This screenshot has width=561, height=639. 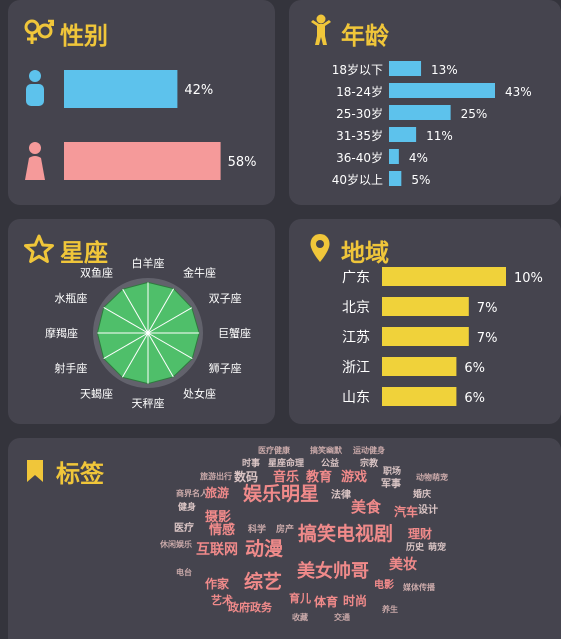 What do you see at coordinates (359, 135) in the screenshot?
I see `age-category-label: 31-35岁` at bounding box center [359, 135].